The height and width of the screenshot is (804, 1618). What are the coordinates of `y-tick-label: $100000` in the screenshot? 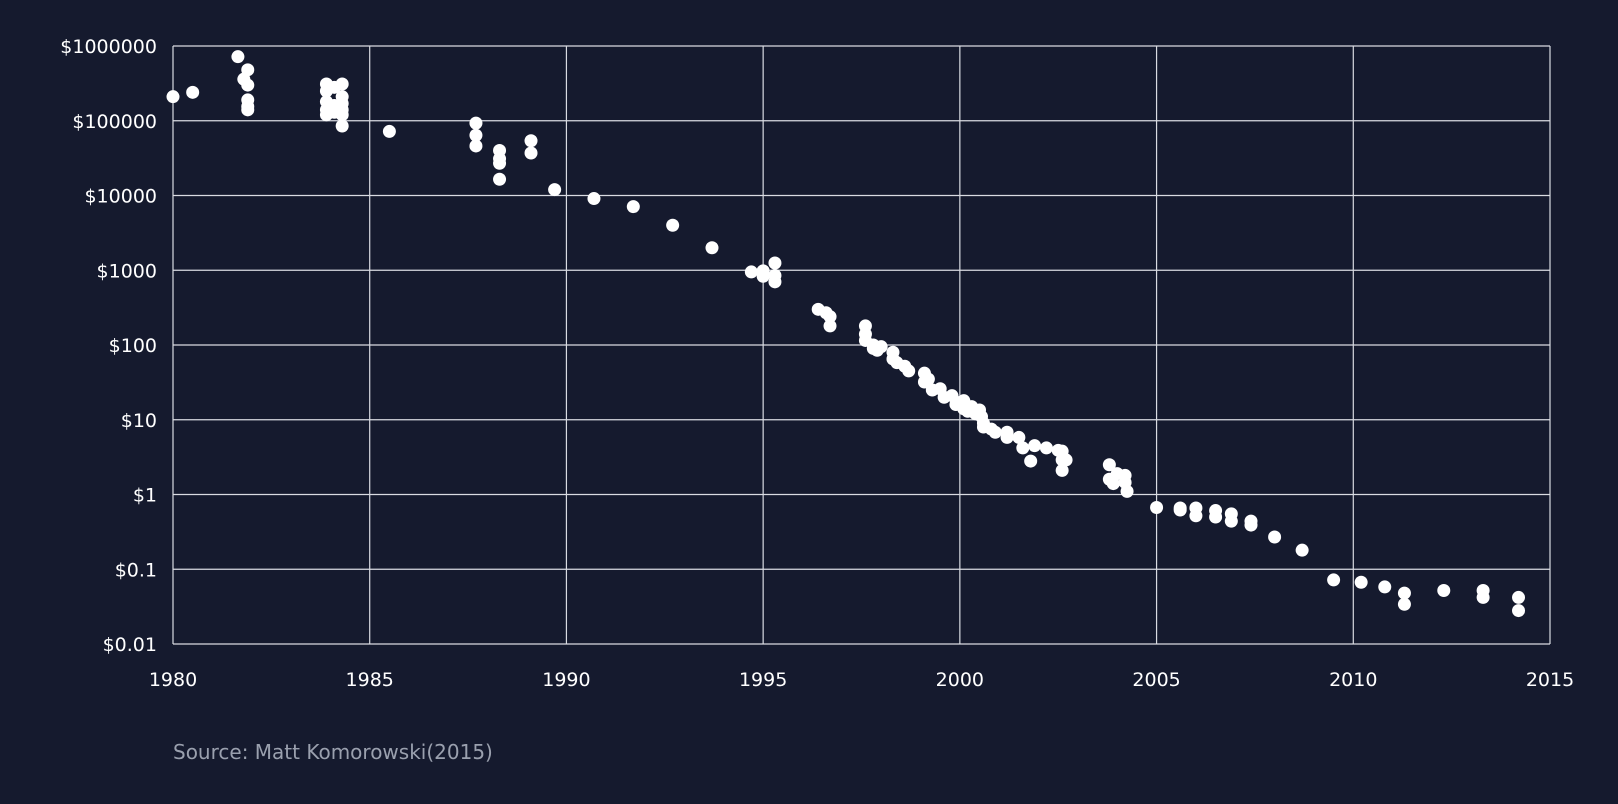 It's located at (114, 122).